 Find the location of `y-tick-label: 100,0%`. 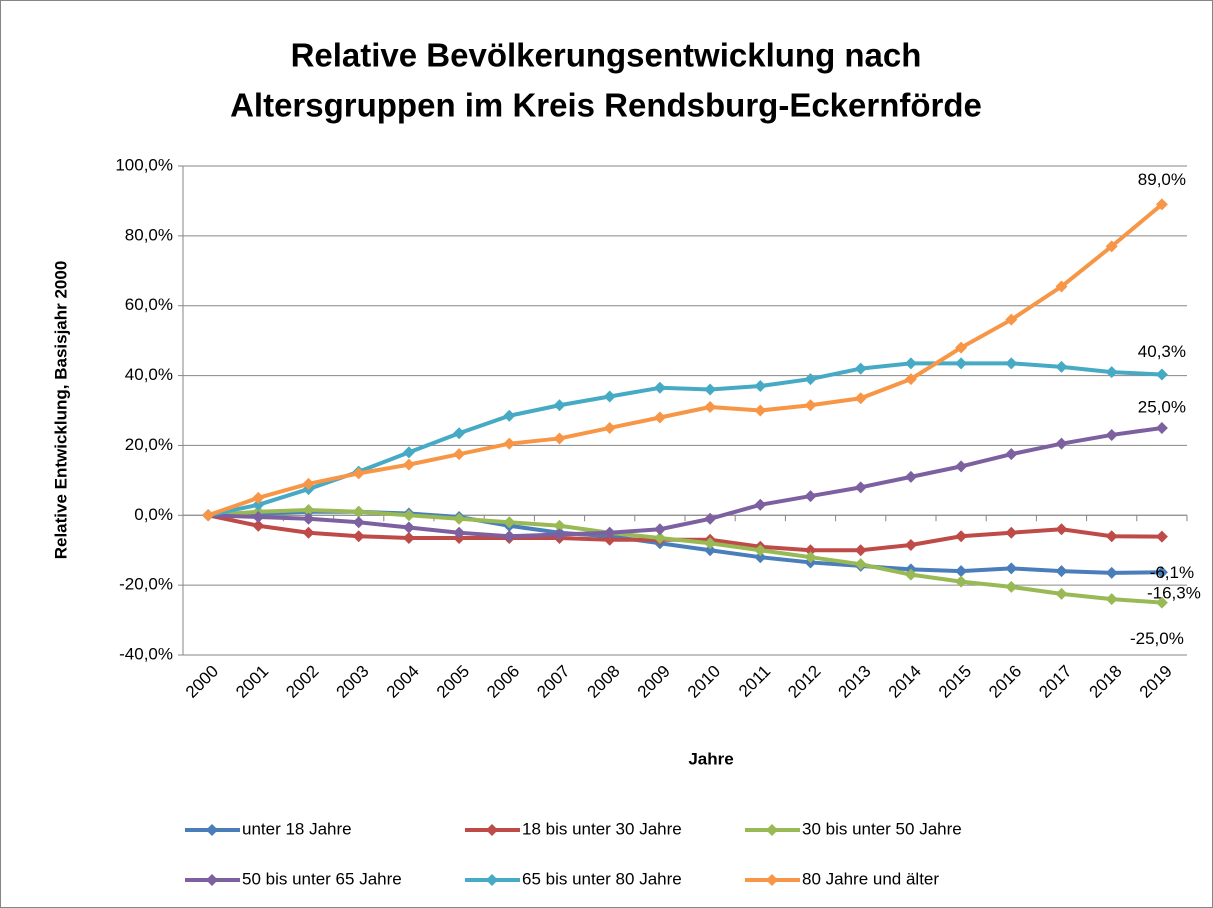

y-tick-label: 100,0% is located at coordinates (144, 164).